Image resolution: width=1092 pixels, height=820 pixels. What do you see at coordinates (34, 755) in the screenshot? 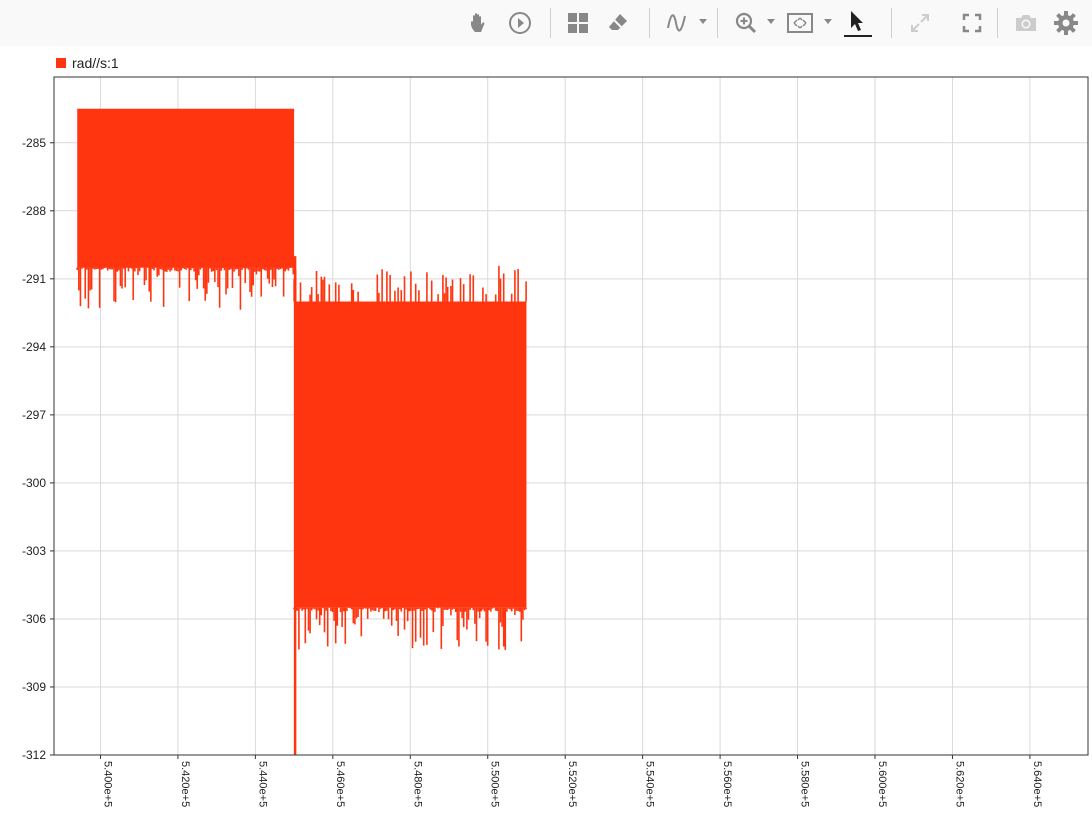
I see `y-tick-label: -312` at bounding box center [34, 755].